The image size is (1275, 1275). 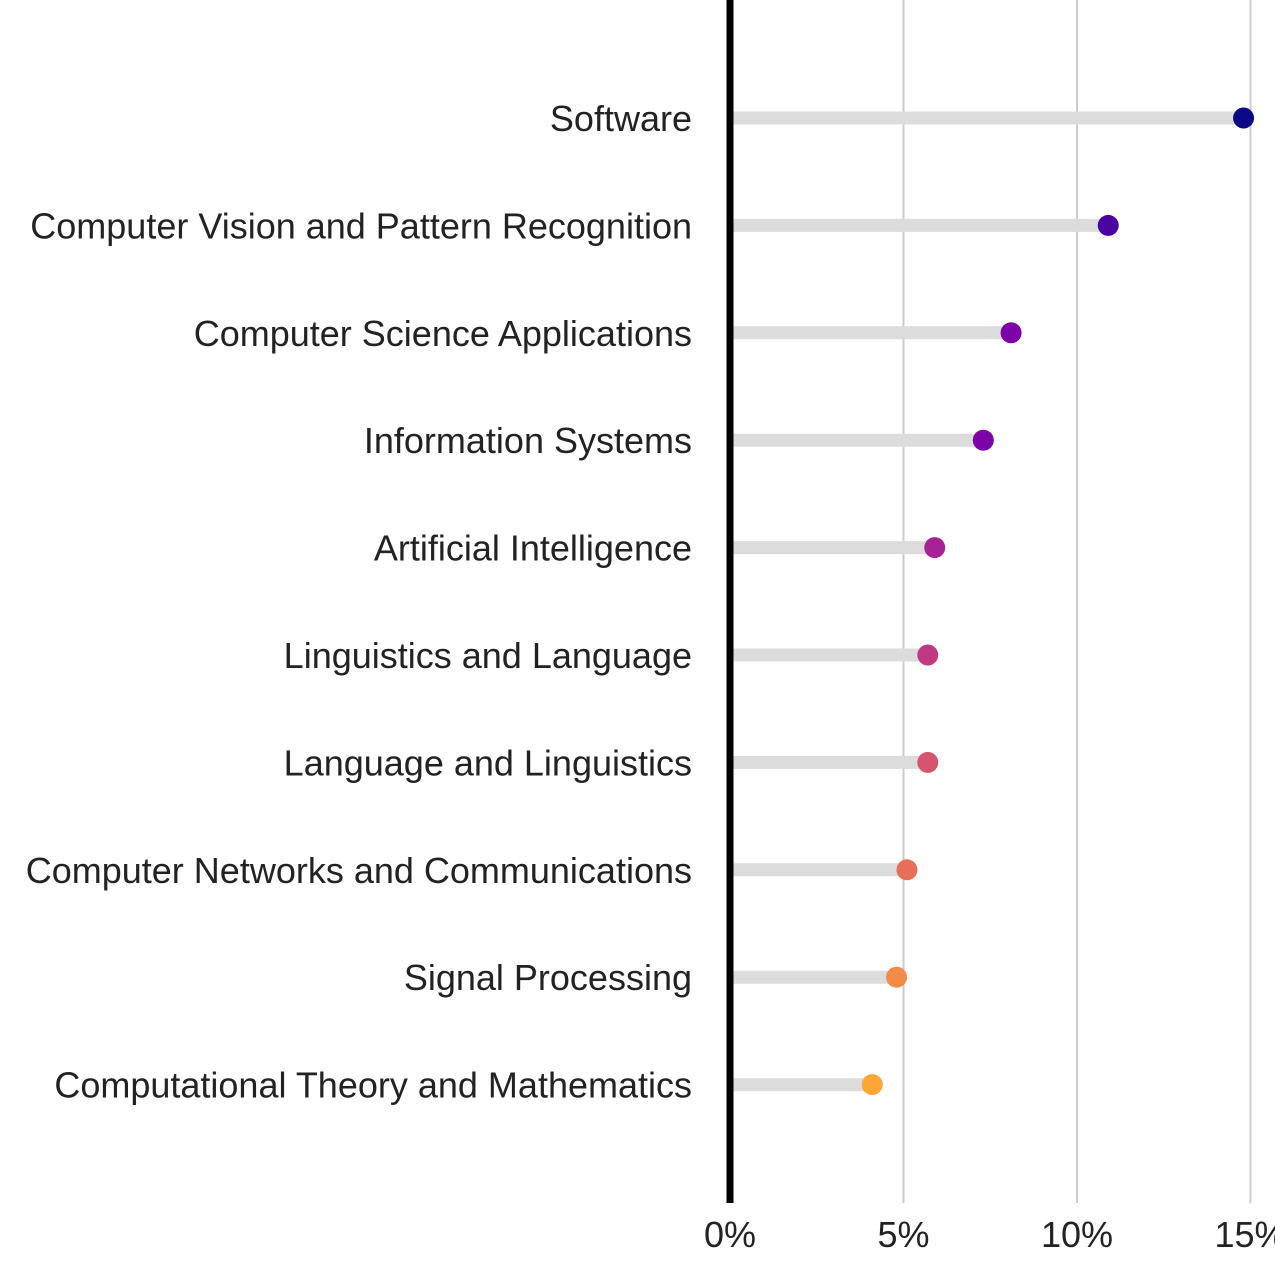 What do you see at coordinates (488, 655) in the screenshot?
I see `category-label: Linguistics and Language` at bounding box center [488, 655].